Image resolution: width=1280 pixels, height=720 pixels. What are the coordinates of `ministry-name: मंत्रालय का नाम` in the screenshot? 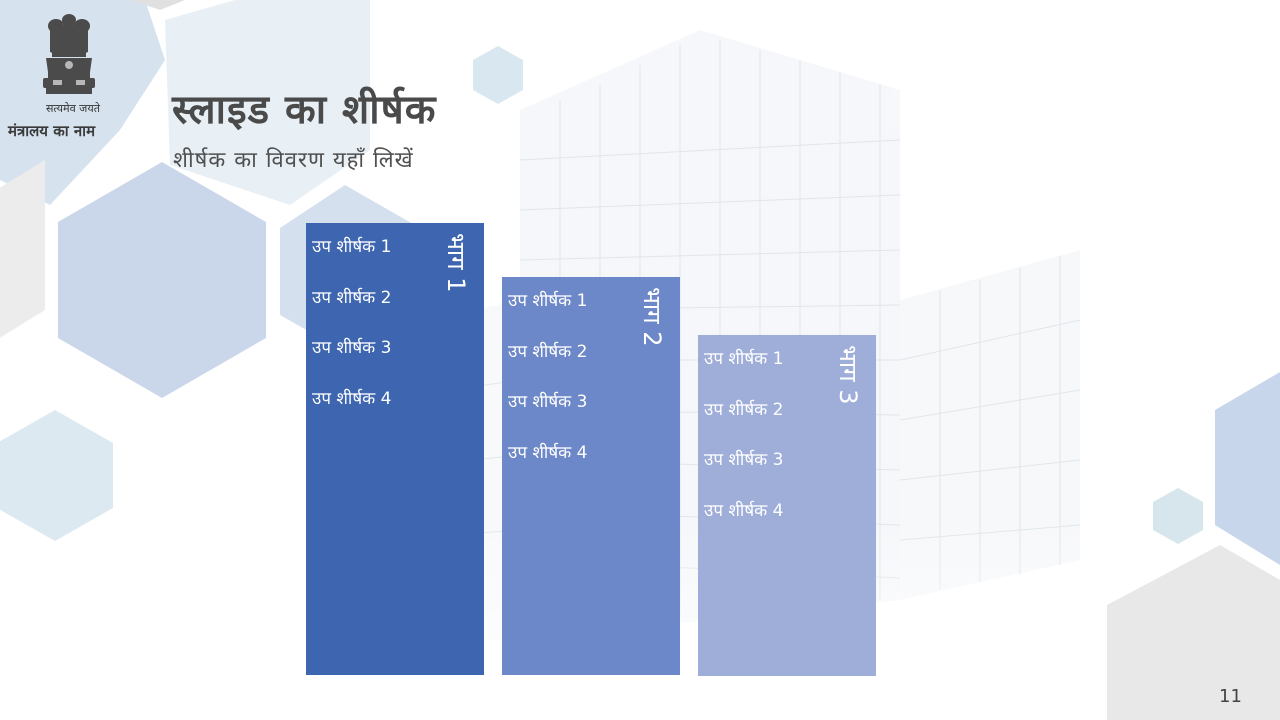 It's located at (52, 131).